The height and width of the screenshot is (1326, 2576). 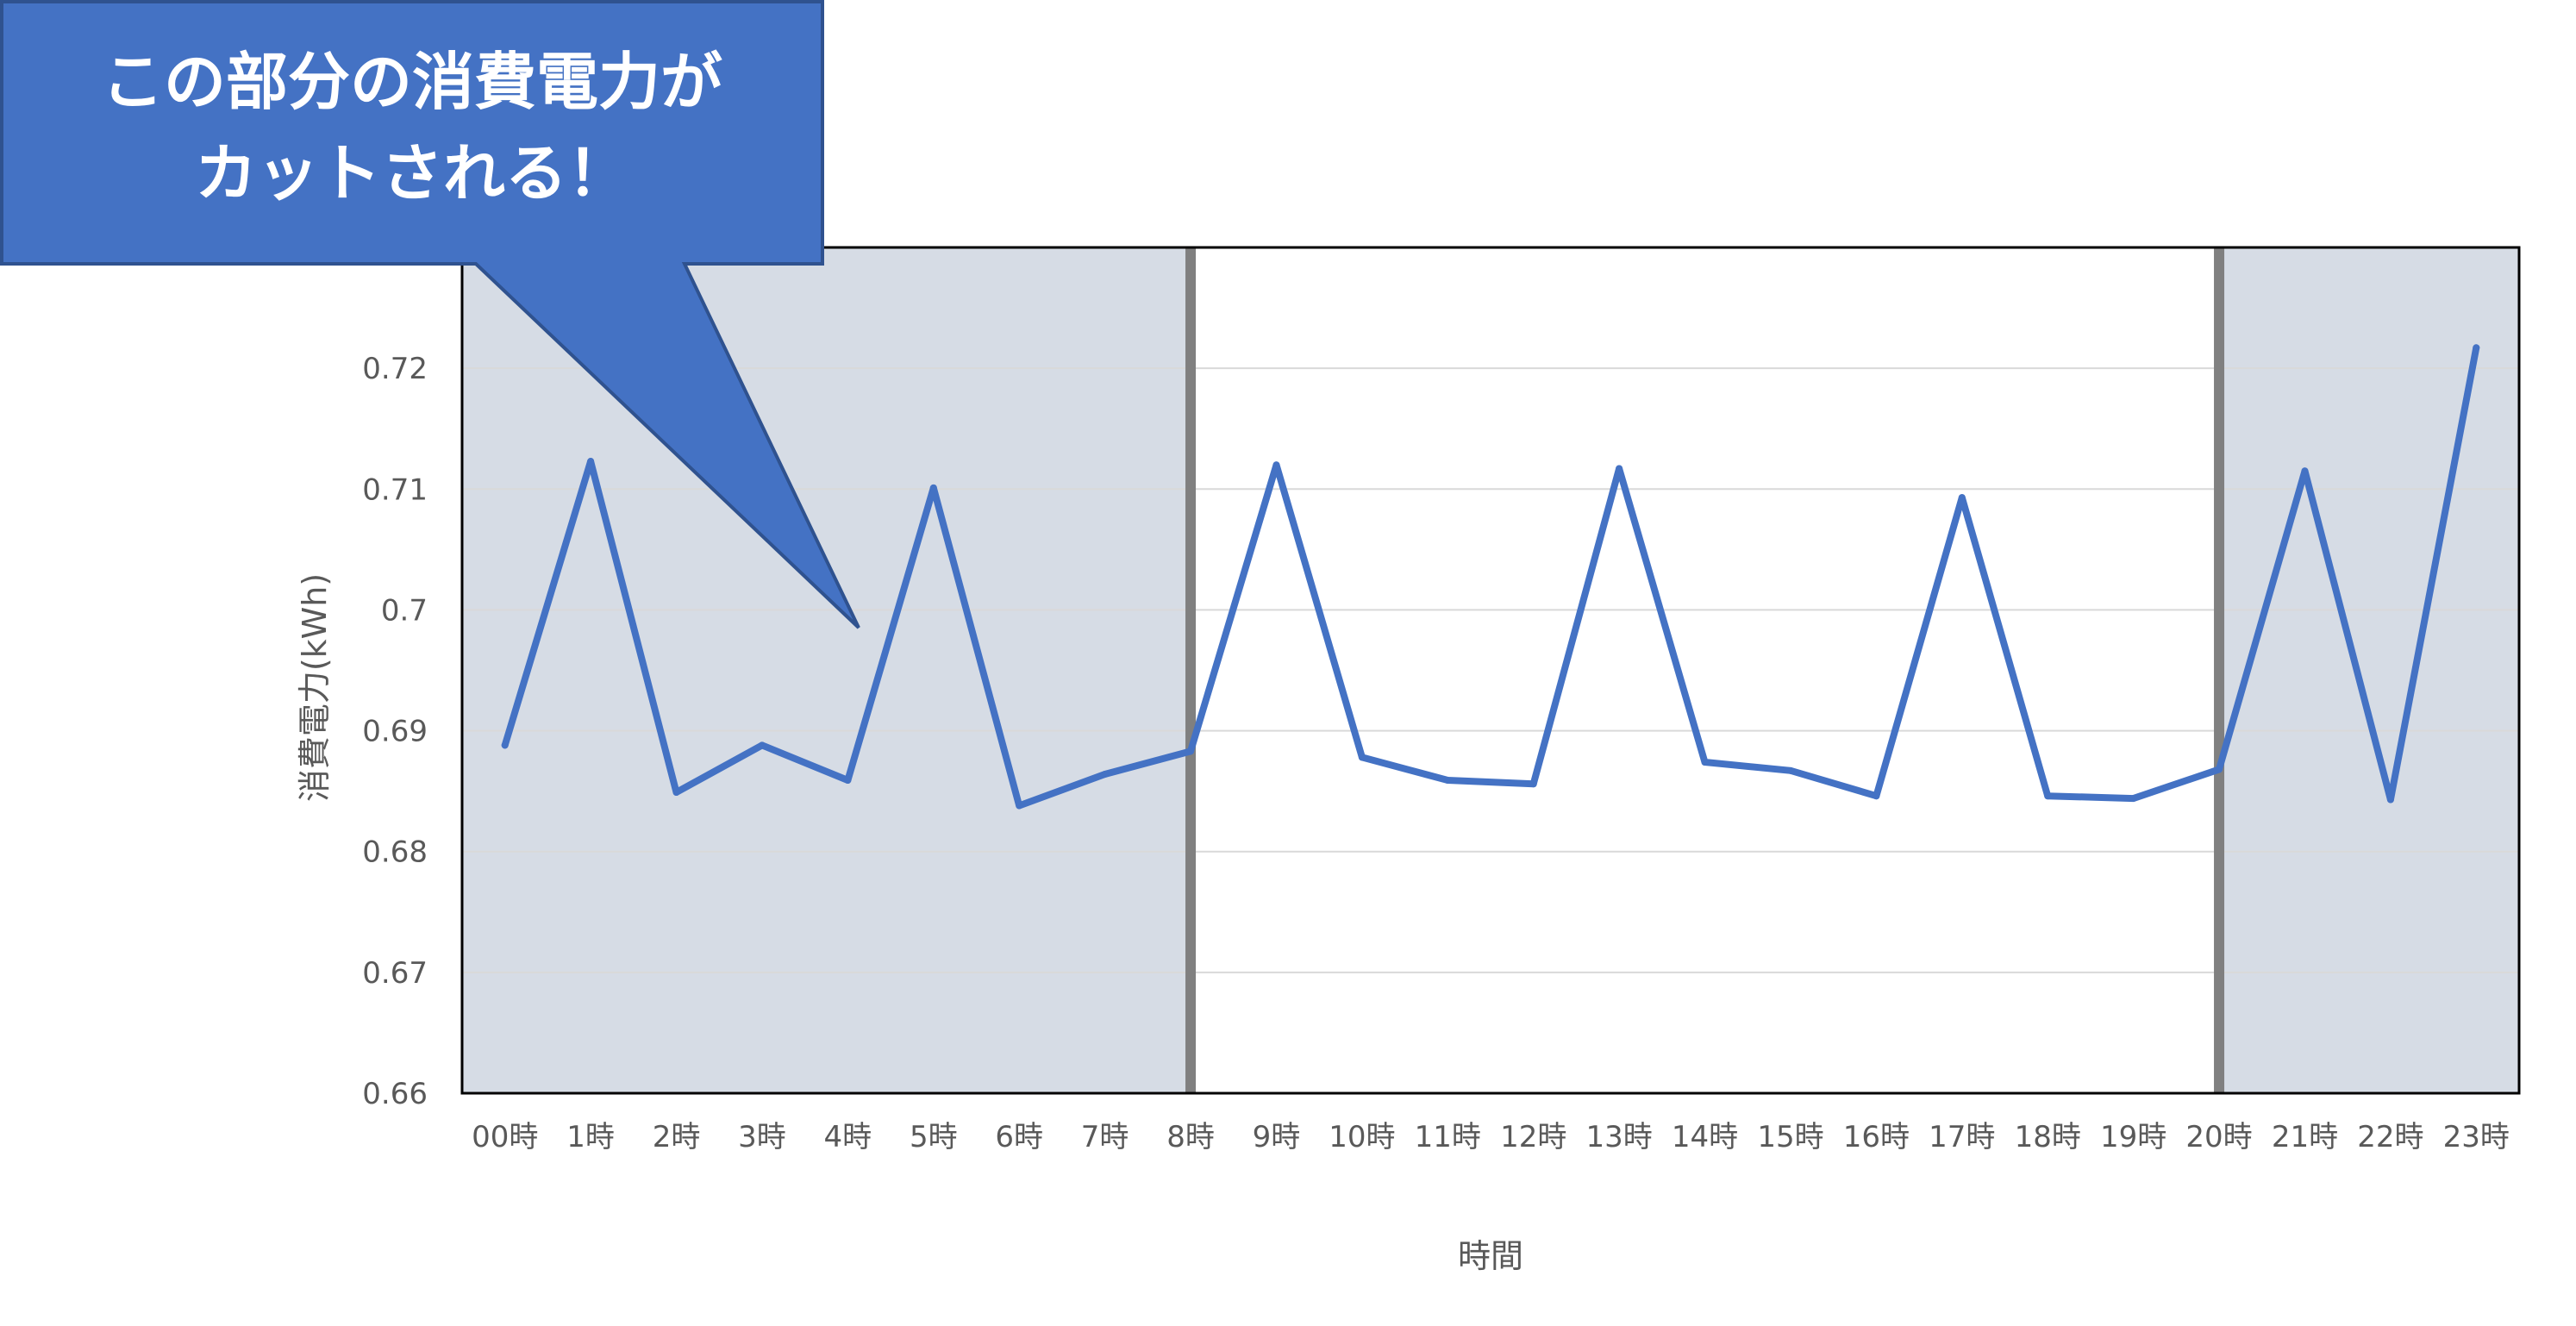 I want to click on x-tick-label: 5時, so click(x=934, y=1137).